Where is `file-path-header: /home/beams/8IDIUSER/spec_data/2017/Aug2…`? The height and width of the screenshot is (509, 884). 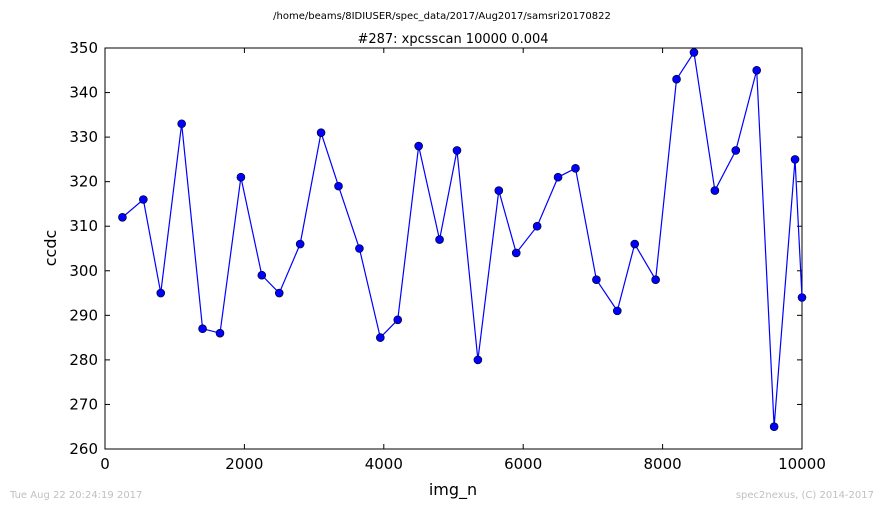 file-path-header: /home/beams/8IDIUSER/spec_data/2017/Aug2… is located at coordinates (442, 16).